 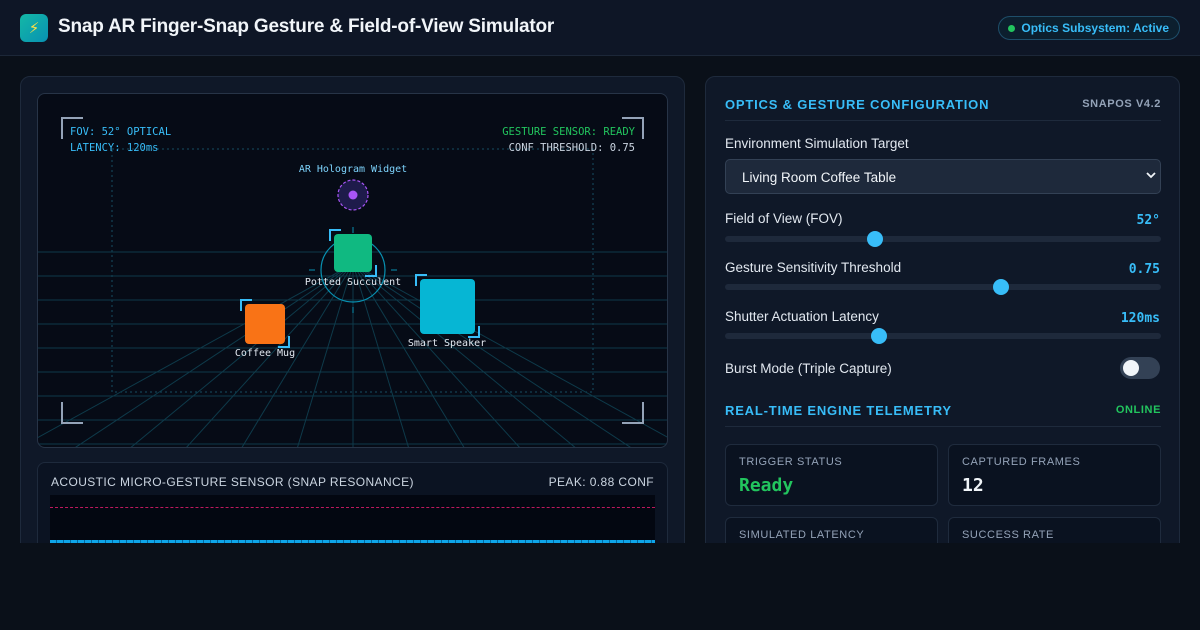 What do you see at coordinates (857, 104) in the screenshot?
I see `config-title: OPTICS & GESTURE CONFIGURATION` at bounding box center [857, 104].